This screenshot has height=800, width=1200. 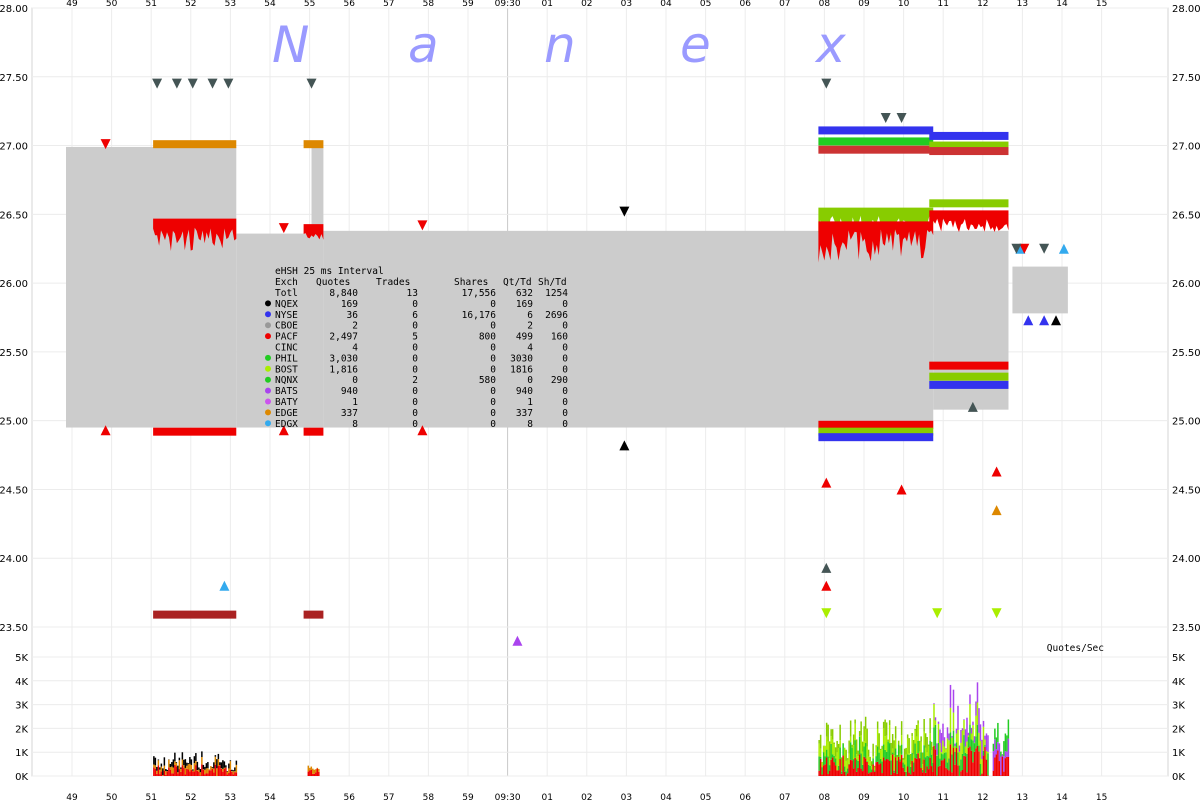 I want to click on stats-cell: CBOE, so click(x=286, y=326).